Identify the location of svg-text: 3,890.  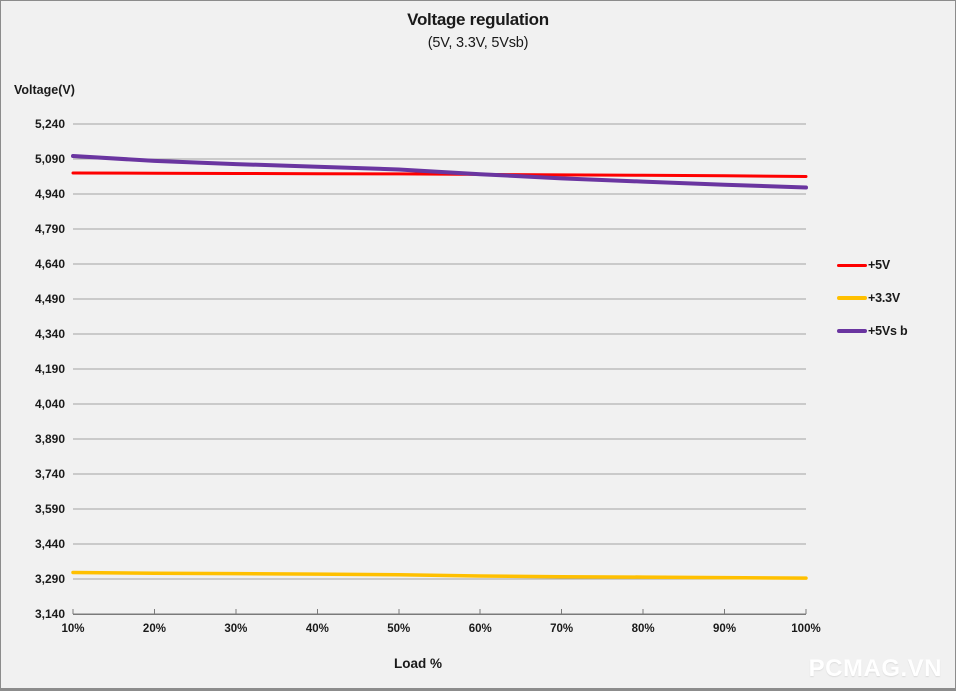
(50, 439).